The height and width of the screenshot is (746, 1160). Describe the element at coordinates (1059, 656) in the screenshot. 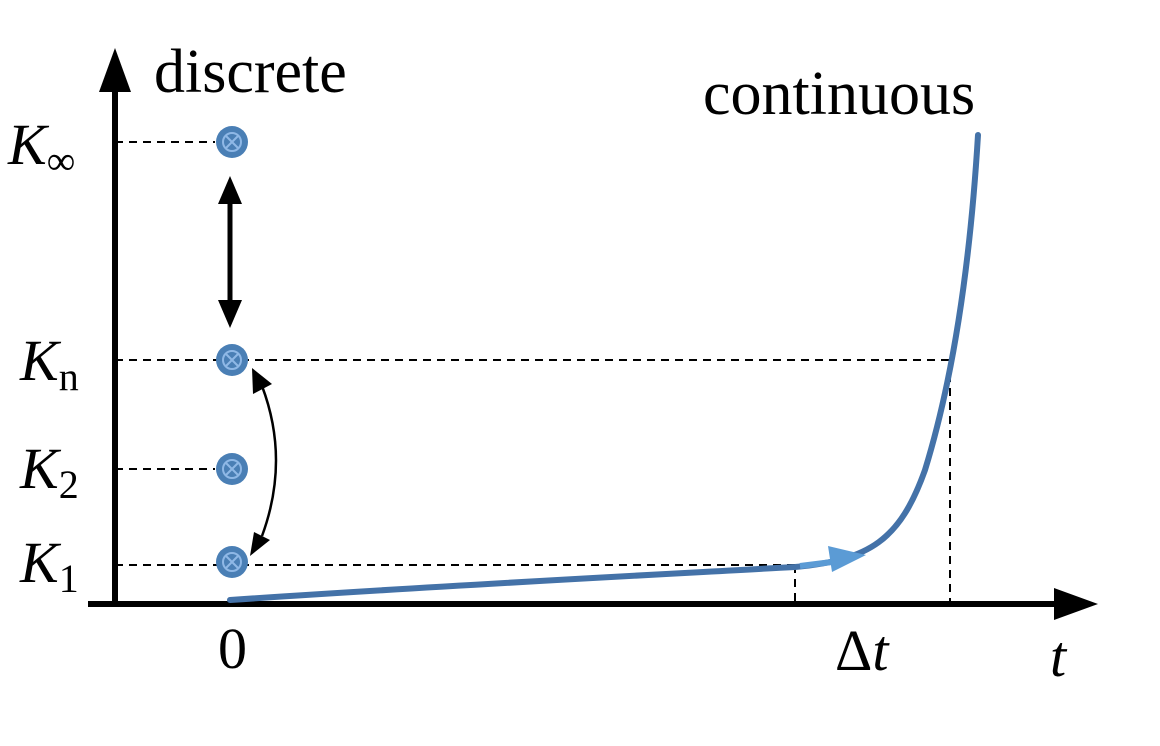

I see `t-axis-label: t` at that location.